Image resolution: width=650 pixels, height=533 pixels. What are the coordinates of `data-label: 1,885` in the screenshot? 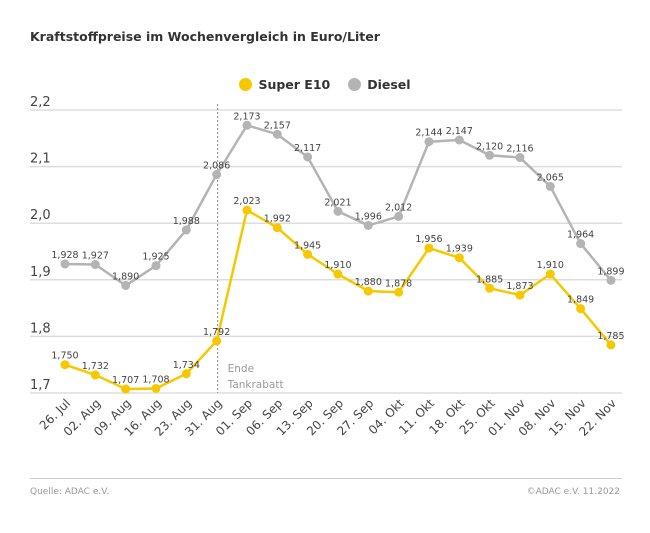 It's located at (489, 279).